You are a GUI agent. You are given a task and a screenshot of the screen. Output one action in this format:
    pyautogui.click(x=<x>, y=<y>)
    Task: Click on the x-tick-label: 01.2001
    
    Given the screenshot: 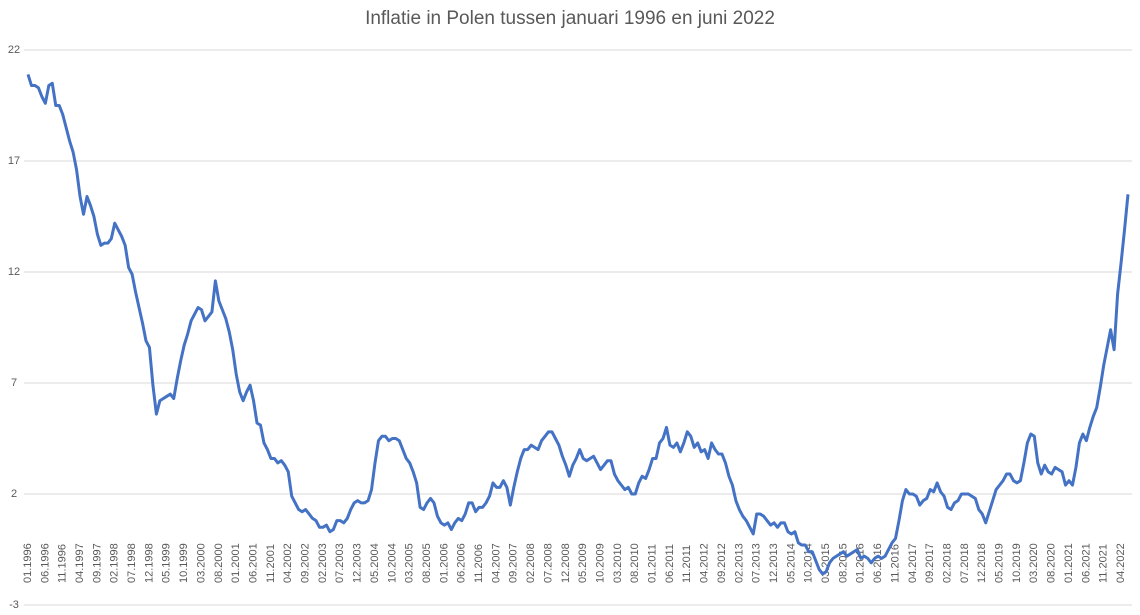 What is the action you would take?
    pyautogui.click(x=236, y=563)
    